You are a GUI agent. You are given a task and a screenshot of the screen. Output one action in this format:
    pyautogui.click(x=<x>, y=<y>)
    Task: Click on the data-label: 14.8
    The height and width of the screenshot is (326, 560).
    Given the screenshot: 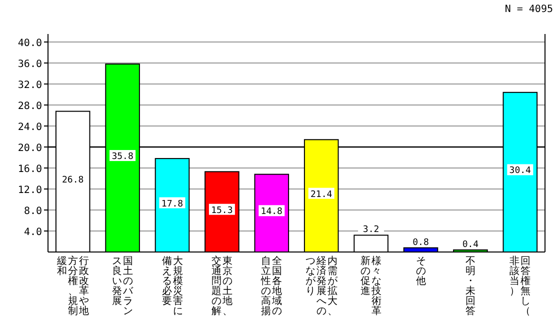 What is the action you would take?
    pyautogui.click(x=271, y=212)
    